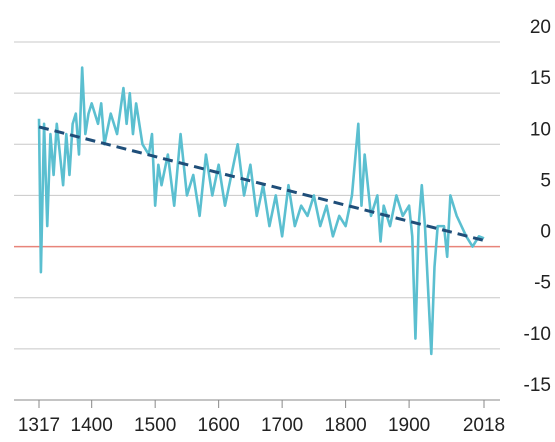  What do you see at coordinates (540, 78) in the screenshot?
I see `y-tick-label: 15` at bounding box center [540, 78].